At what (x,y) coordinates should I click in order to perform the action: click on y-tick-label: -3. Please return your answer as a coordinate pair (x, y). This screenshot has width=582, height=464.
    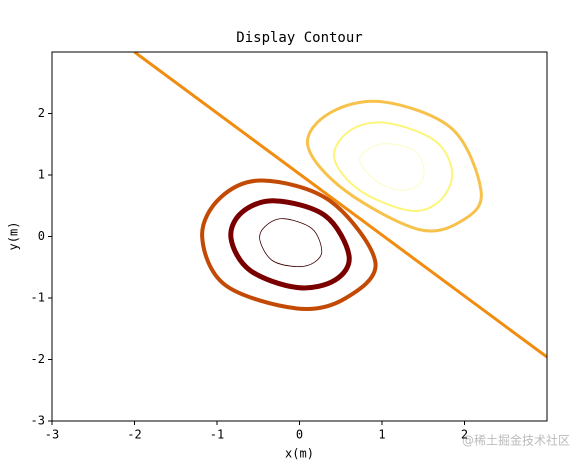
    Looking at the image, I should click on (38, 421).